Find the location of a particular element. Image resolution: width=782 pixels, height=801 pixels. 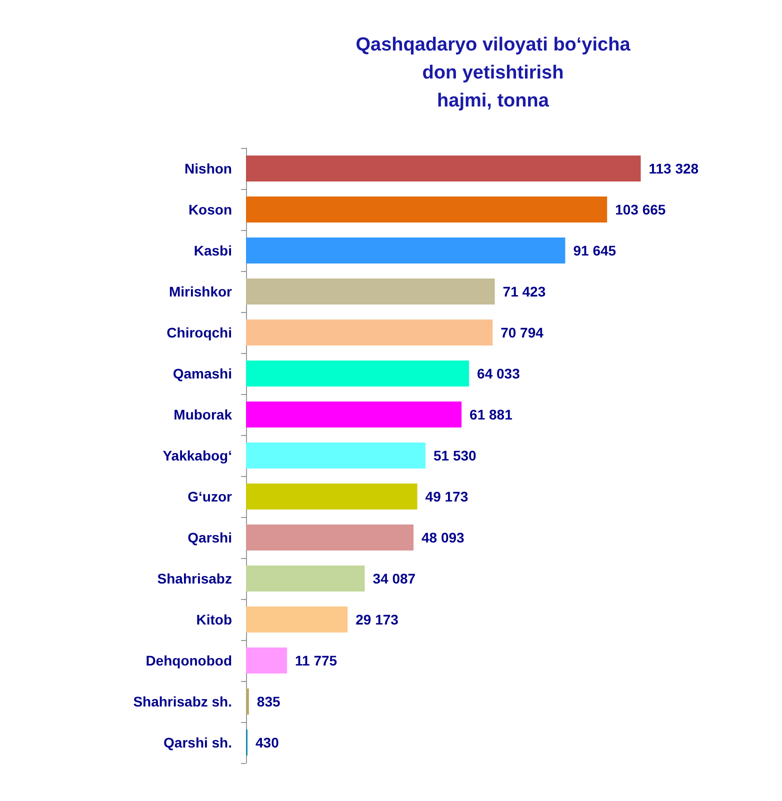

data-label: 11 775 is located at coordinates (316, 660).